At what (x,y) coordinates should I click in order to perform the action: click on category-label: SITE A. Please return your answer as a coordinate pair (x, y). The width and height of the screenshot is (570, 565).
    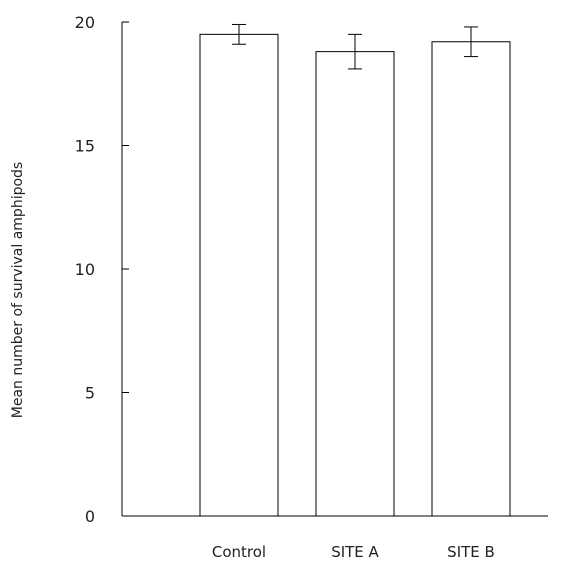
    Looking at the image, I should click on (355, 552).